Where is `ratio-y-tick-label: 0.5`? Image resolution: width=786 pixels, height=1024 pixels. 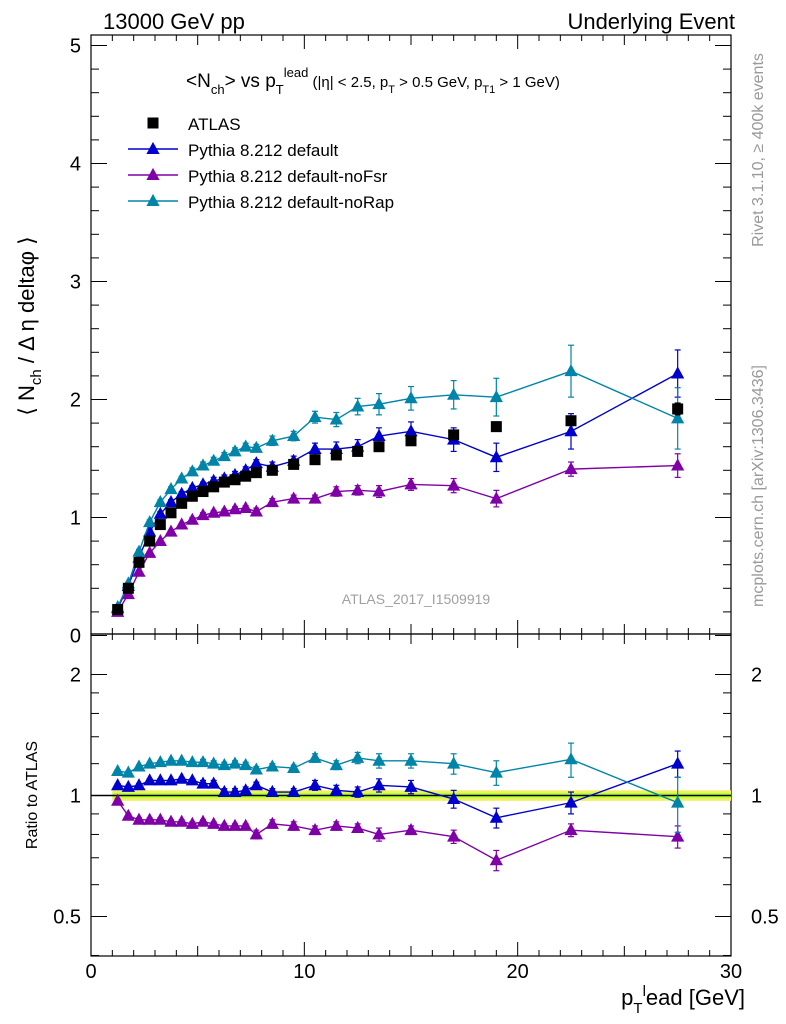
ratio-y-tick-label: 0.5 is located at coordinates (67, 918).